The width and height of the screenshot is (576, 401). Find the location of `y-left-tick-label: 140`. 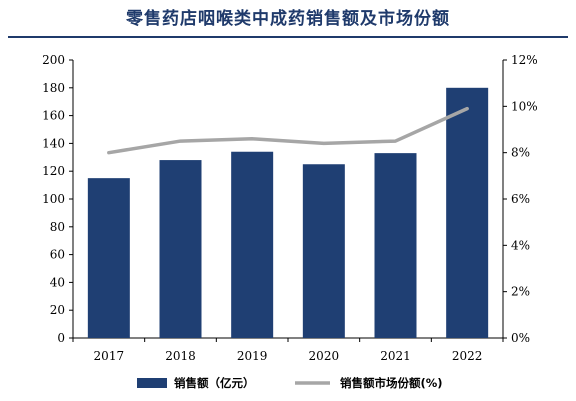

y-left-tick-label: 140 is located at coordinates (53, 143).